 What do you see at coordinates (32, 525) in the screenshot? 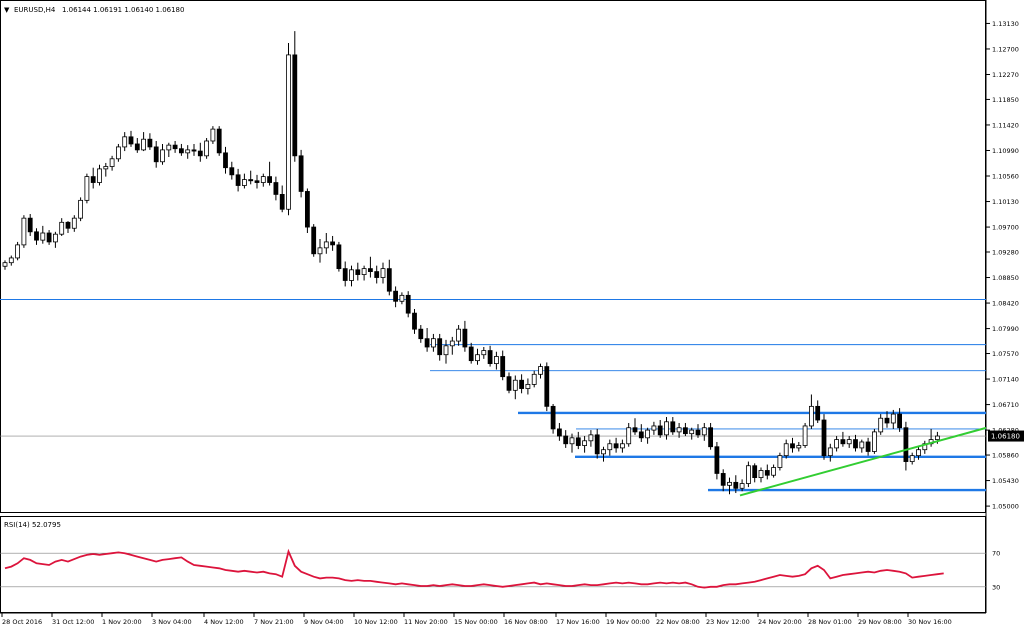
I see `rsi-header: RSI(14) 52.0795` at bounding box center [32, 525].